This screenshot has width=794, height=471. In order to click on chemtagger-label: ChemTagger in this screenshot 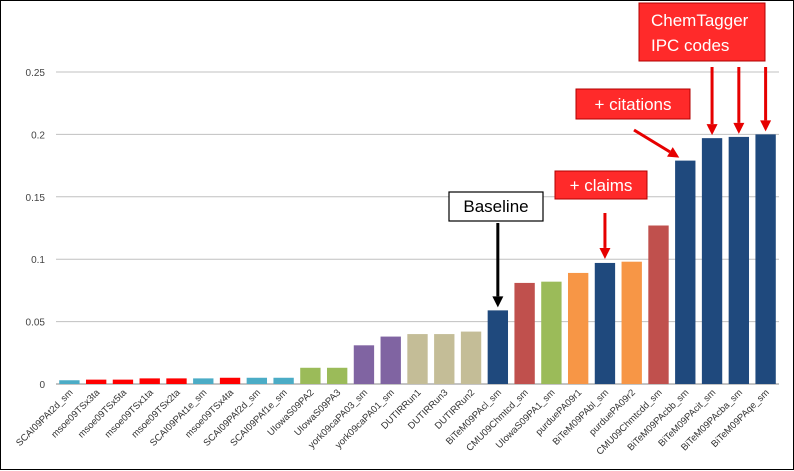, I will do `click(700, 20)`.